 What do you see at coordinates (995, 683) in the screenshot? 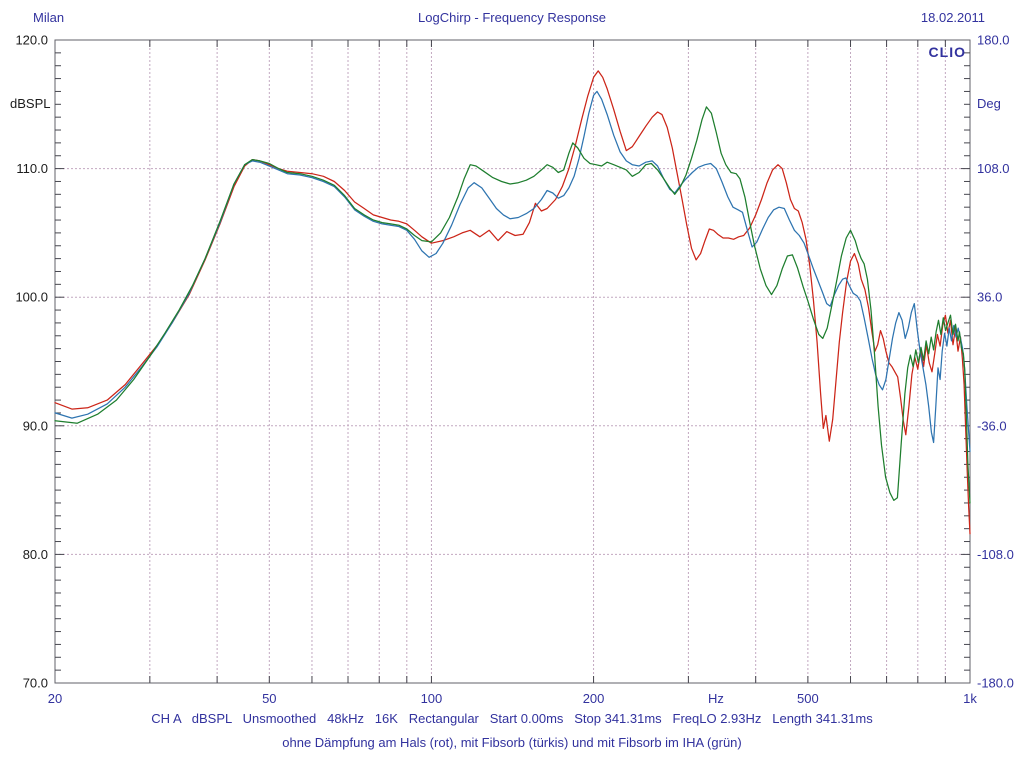
I see `y2-axis-label: -180.0` at bounding box center [995, 683].